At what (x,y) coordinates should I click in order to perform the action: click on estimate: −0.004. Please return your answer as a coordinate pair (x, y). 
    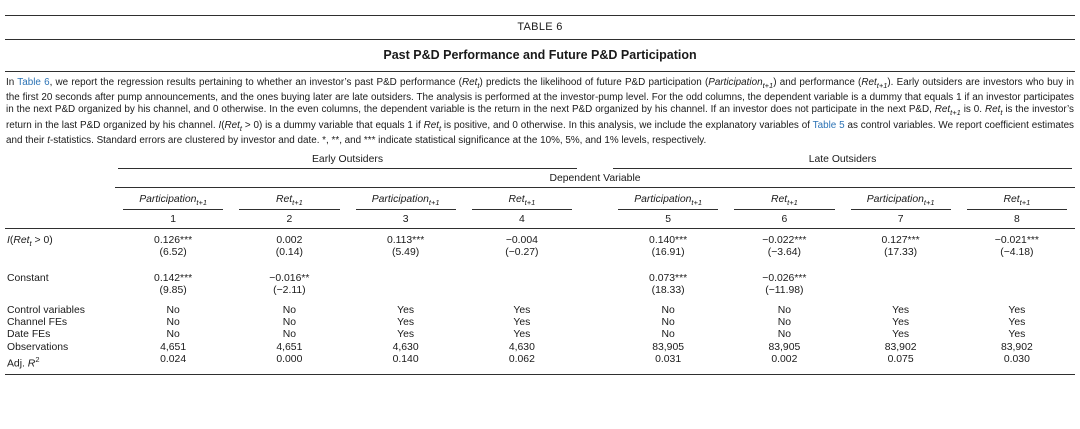
    Looking at the image, I should click on (521, 240).